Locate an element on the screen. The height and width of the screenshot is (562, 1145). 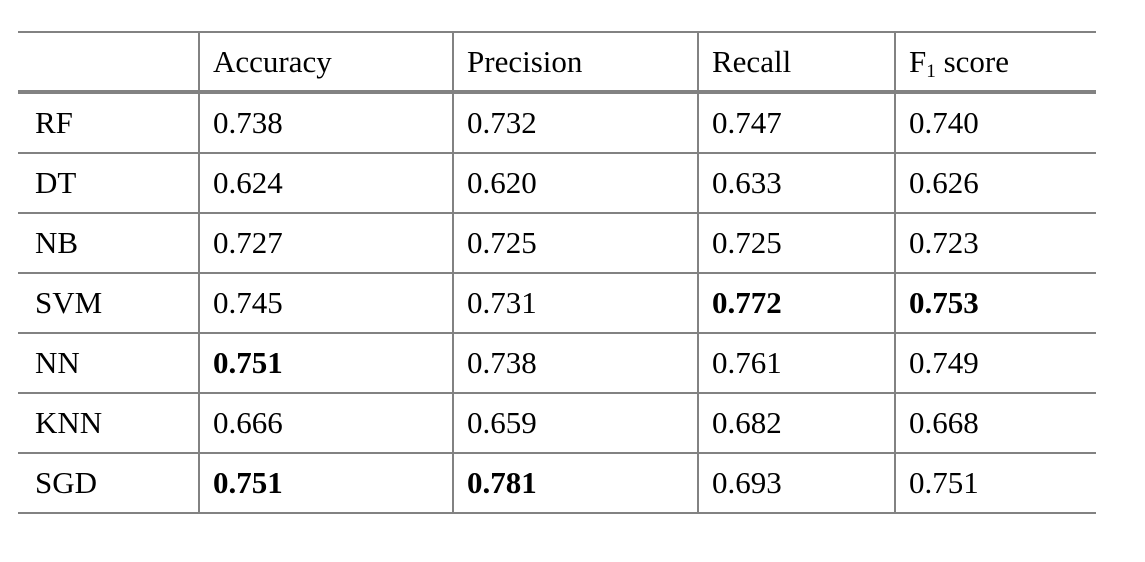
cell-f1: 0.723 is located at coordinates (995, 243).